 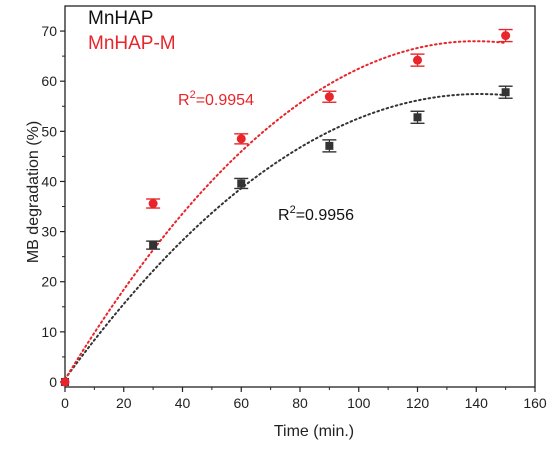 I want to click on y-tick-label: 50, so click(x=49, y=131).